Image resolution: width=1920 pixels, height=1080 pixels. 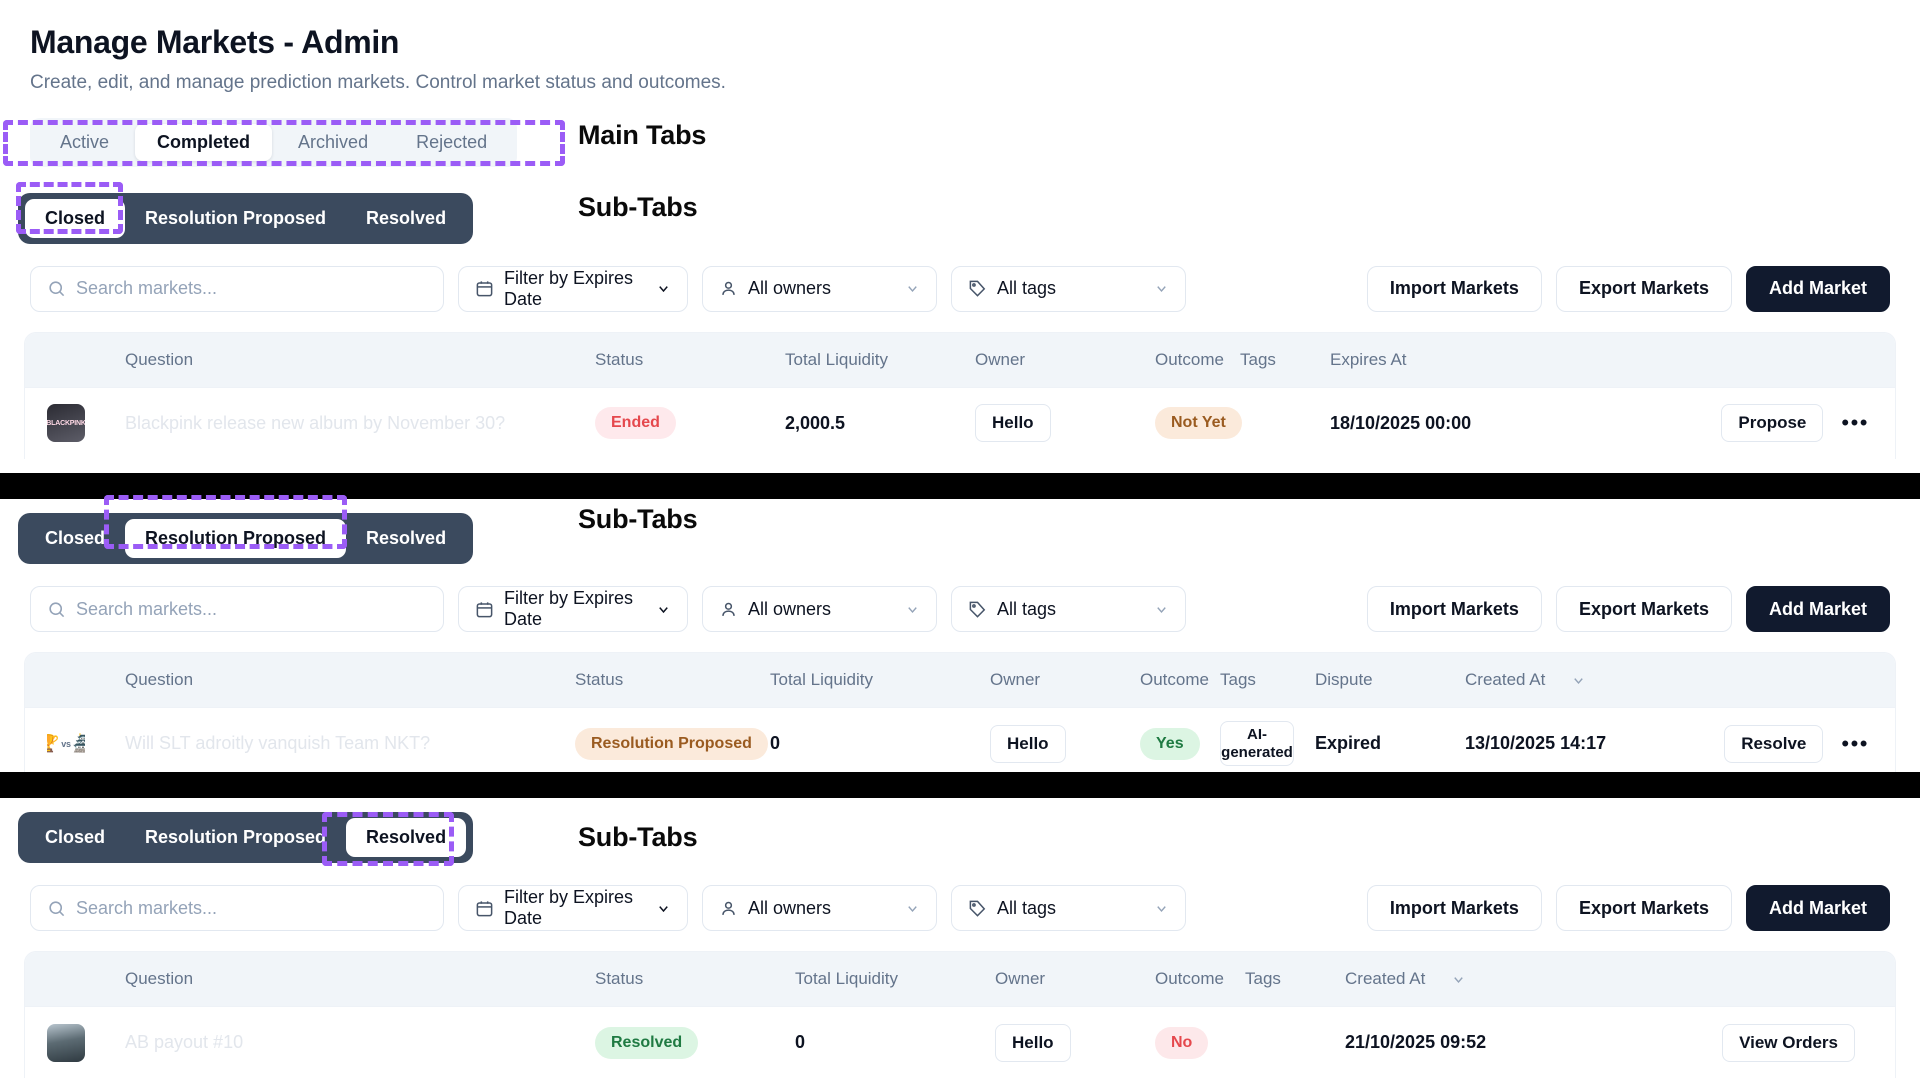 I want to click on cell-created-at: 21/10/2025 09:52, so click(x=1416, y=1042).